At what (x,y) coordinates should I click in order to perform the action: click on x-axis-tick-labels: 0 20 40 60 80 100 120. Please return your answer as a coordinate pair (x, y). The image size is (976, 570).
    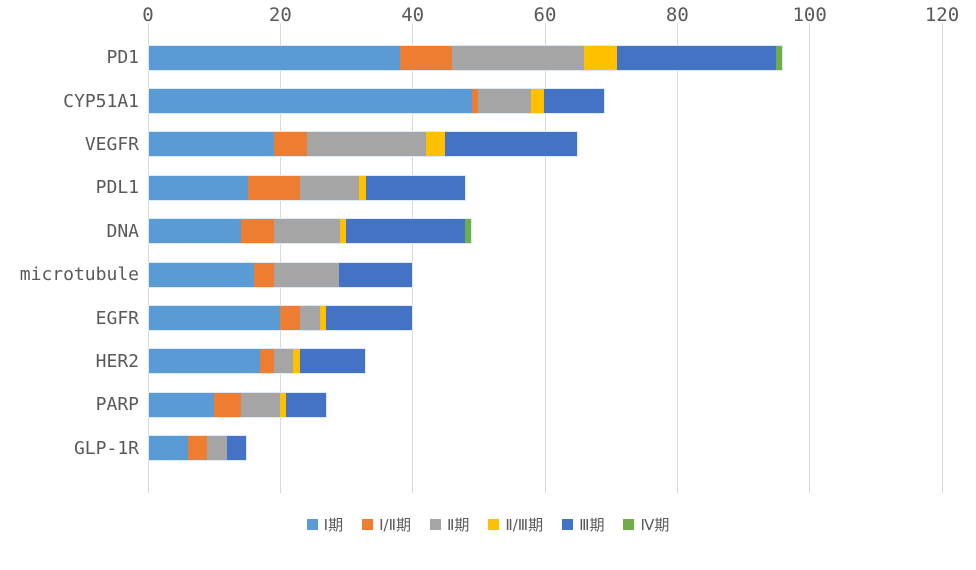
    Looking at the image, I should click on (550, 18).